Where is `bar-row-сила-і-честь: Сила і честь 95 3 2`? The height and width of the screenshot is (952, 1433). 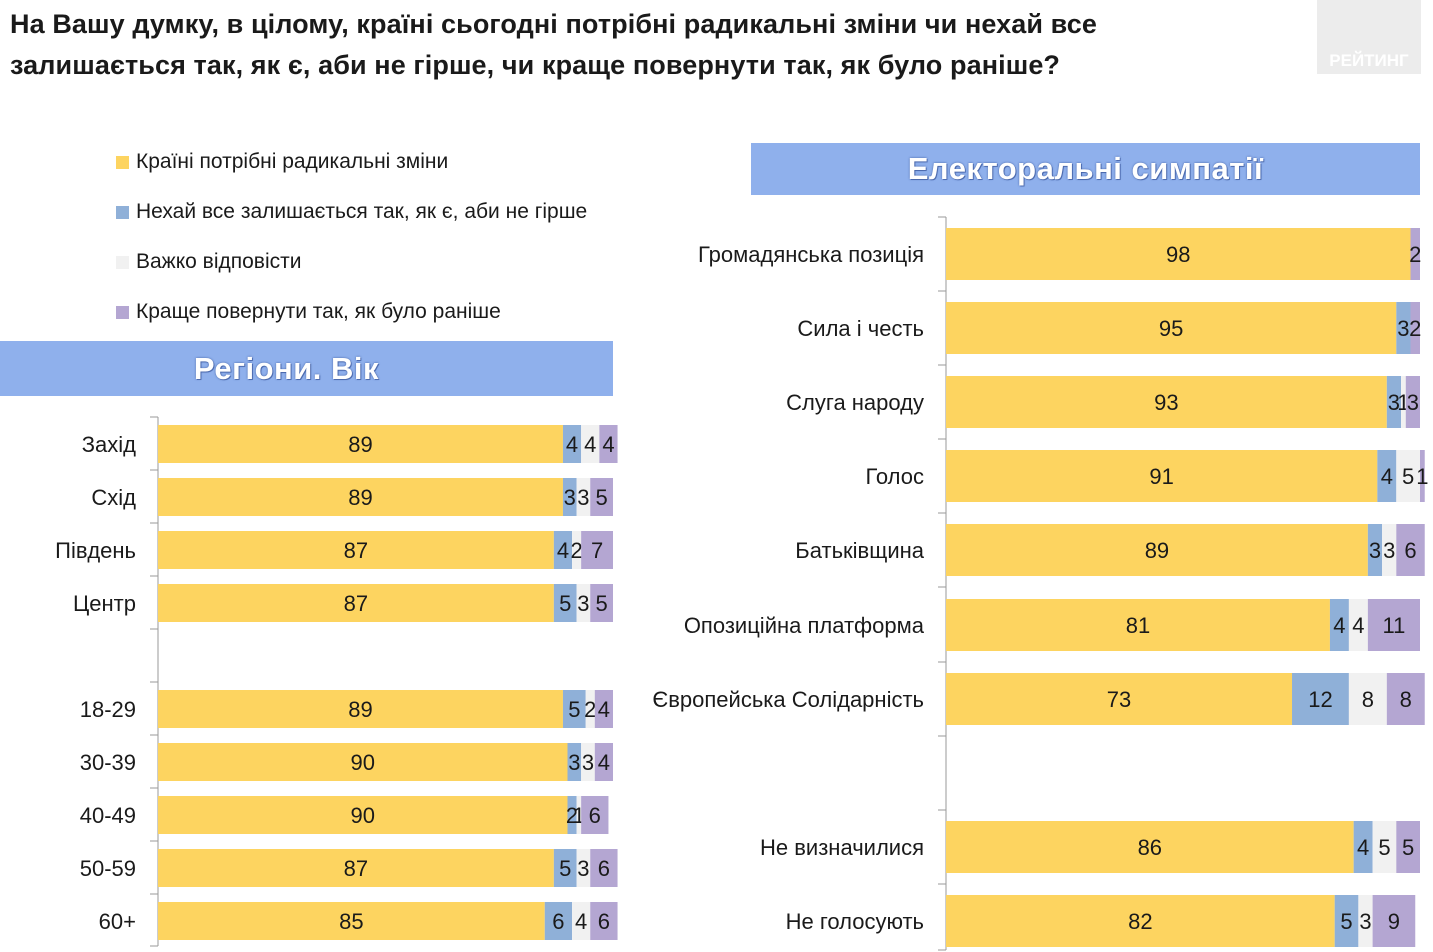
bar-row-сила-і-честь: Сила і честь 95 3 2 is located at coordinates (1109, 328).